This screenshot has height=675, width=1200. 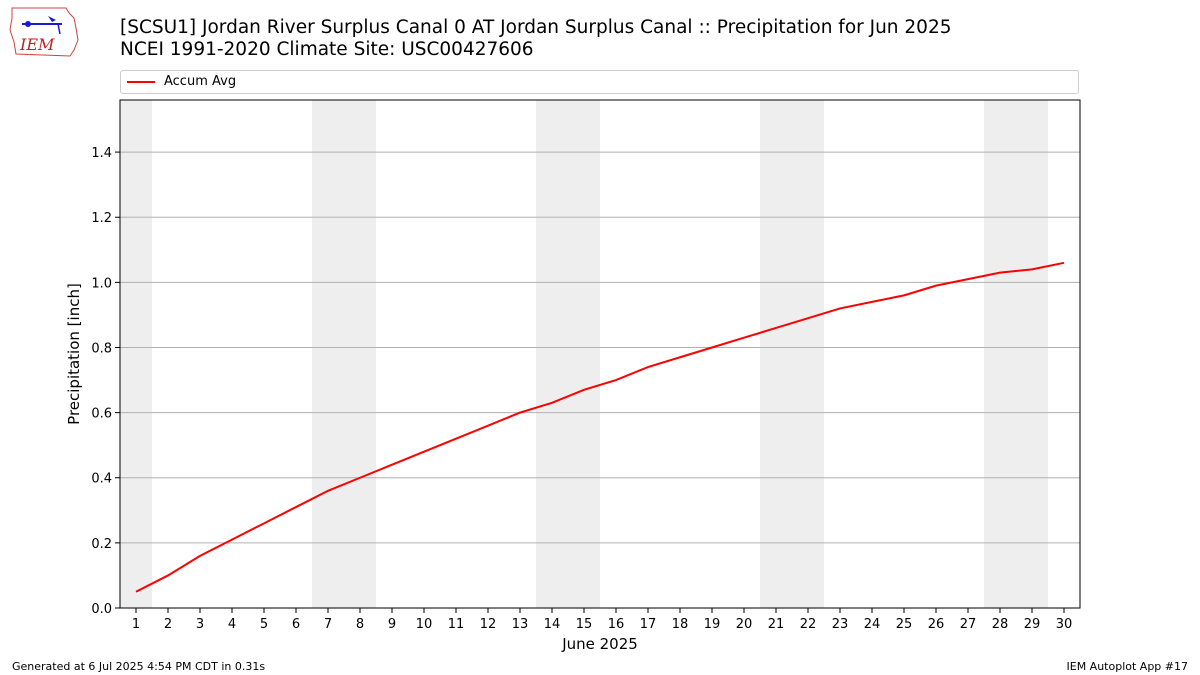 I want to click on x-tick-label: 14, so click(x=552, y=624).